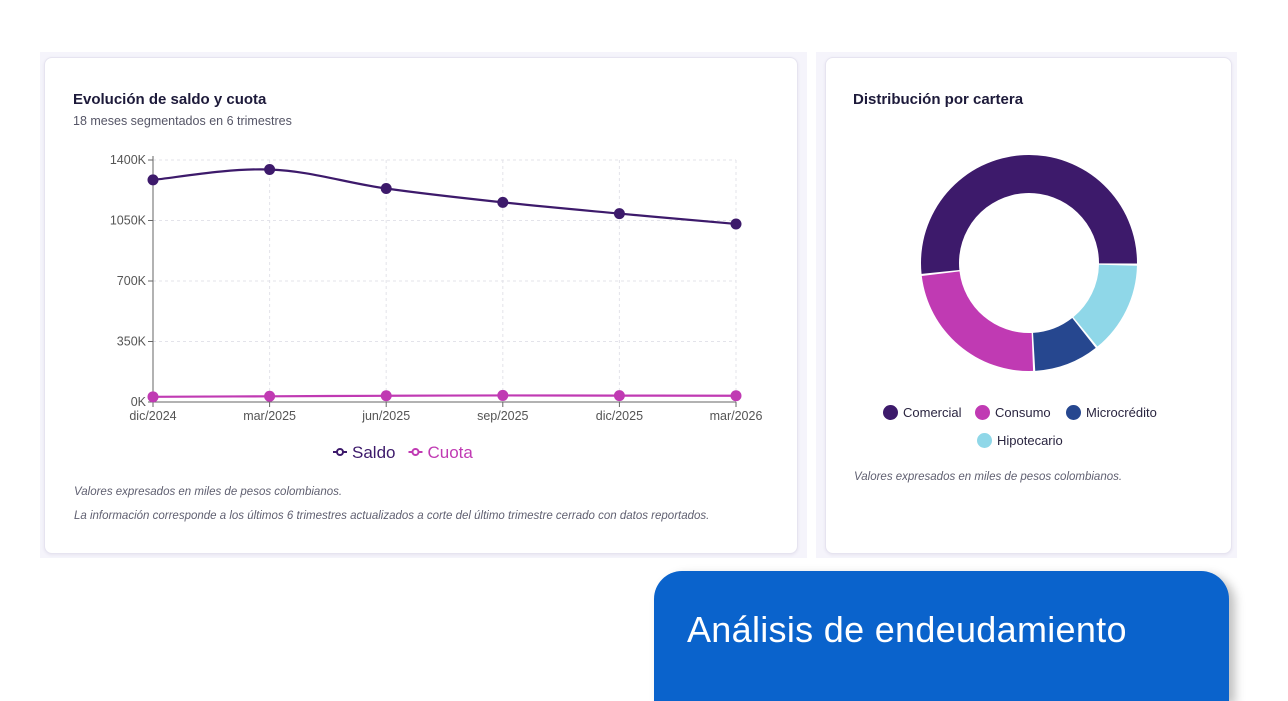 This screenshot has height=701, width=1288. I want to click on y-tick-label: 1400K, so click(128, 160).